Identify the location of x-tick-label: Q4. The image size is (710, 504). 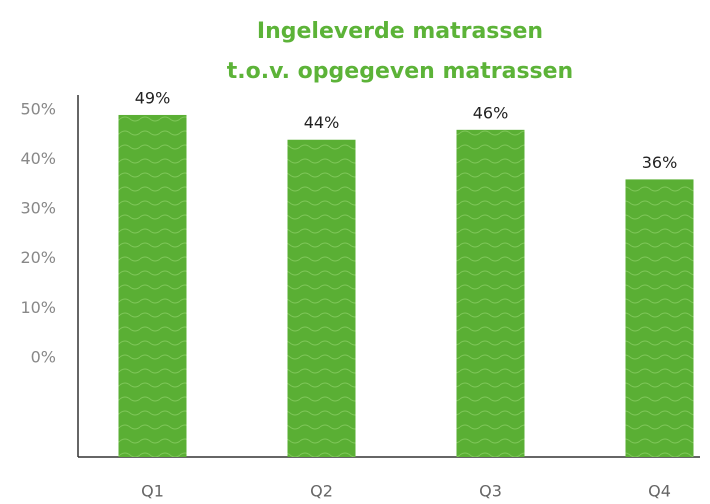
(659, 491).